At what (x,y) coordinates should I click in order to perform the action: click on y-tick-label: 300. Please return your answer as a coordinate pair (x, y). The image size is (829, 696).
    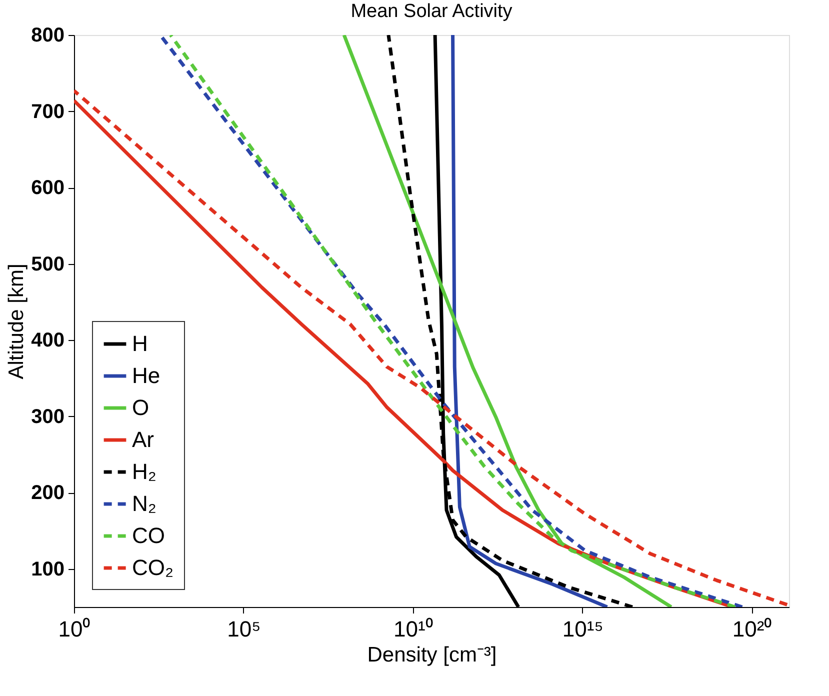
    Looking at the image, I should click on (47, 417).